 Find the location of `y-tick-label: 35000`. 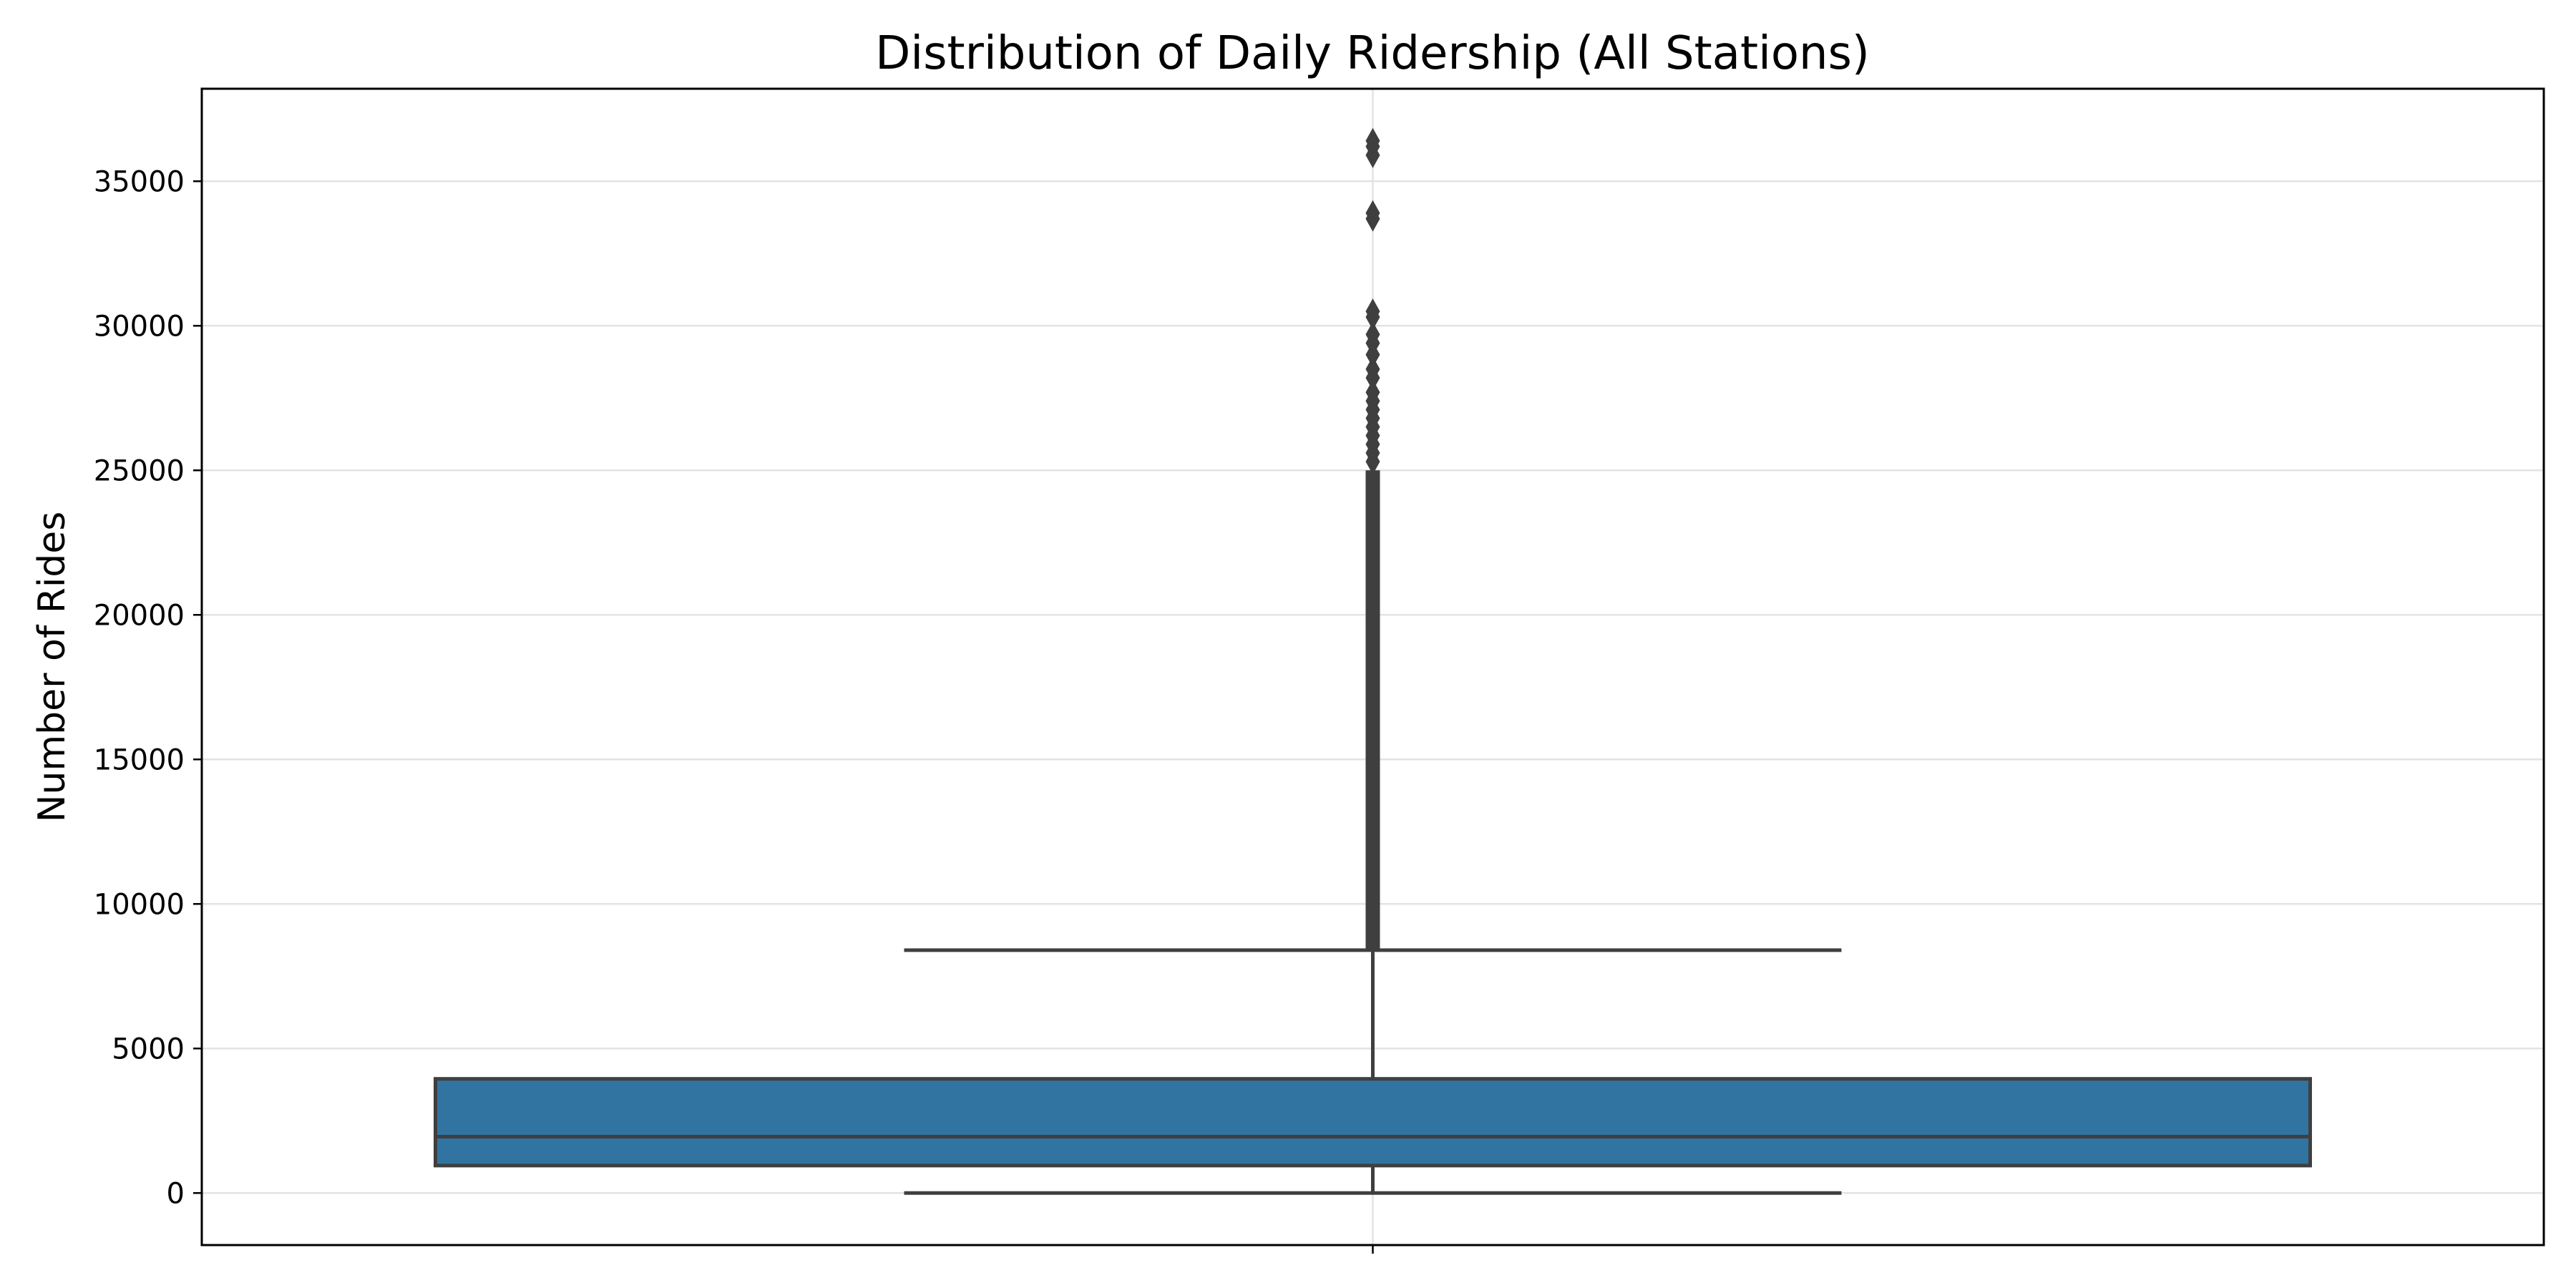

y-tick-label: 35000 is located at coordinates (139, 181).